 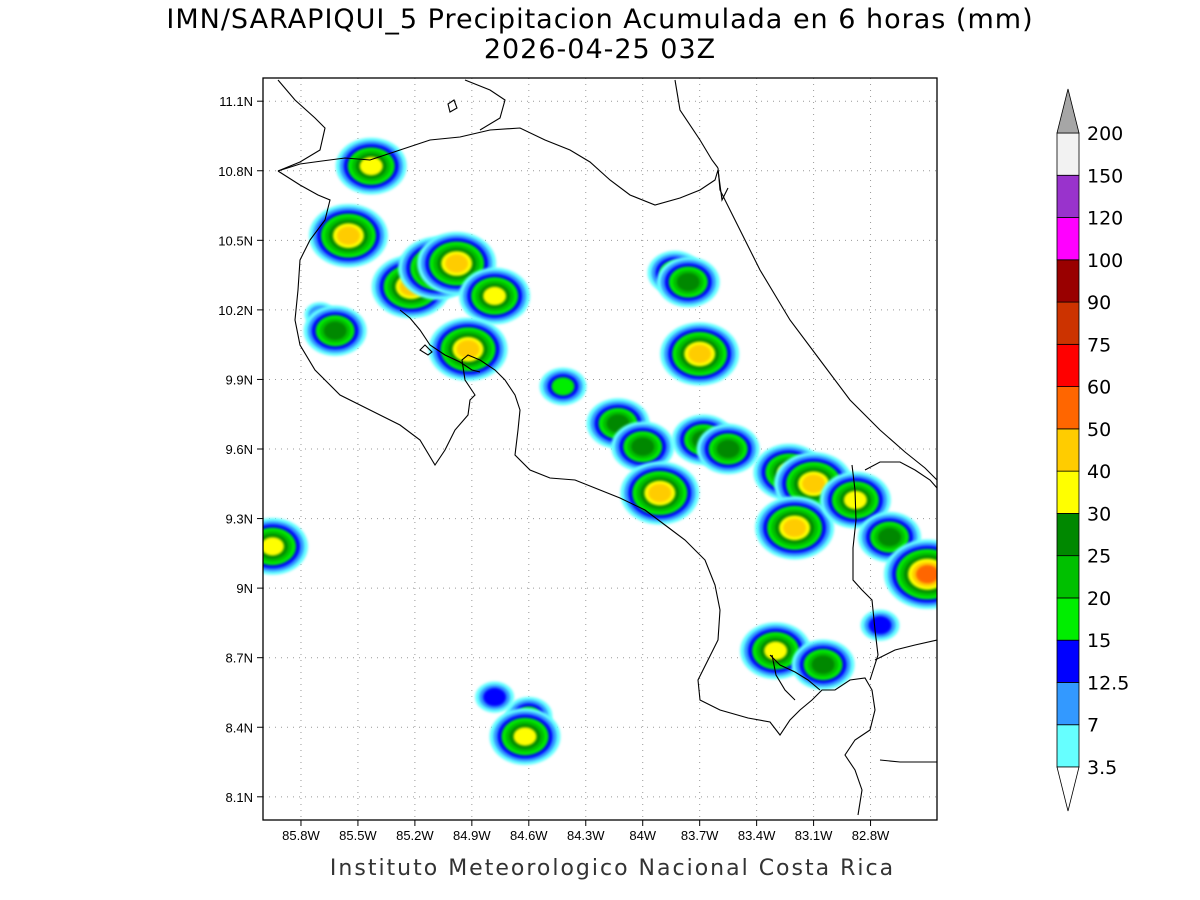 I want to click on lat-tick-label: 11.1N, so click(x=236, y=101).